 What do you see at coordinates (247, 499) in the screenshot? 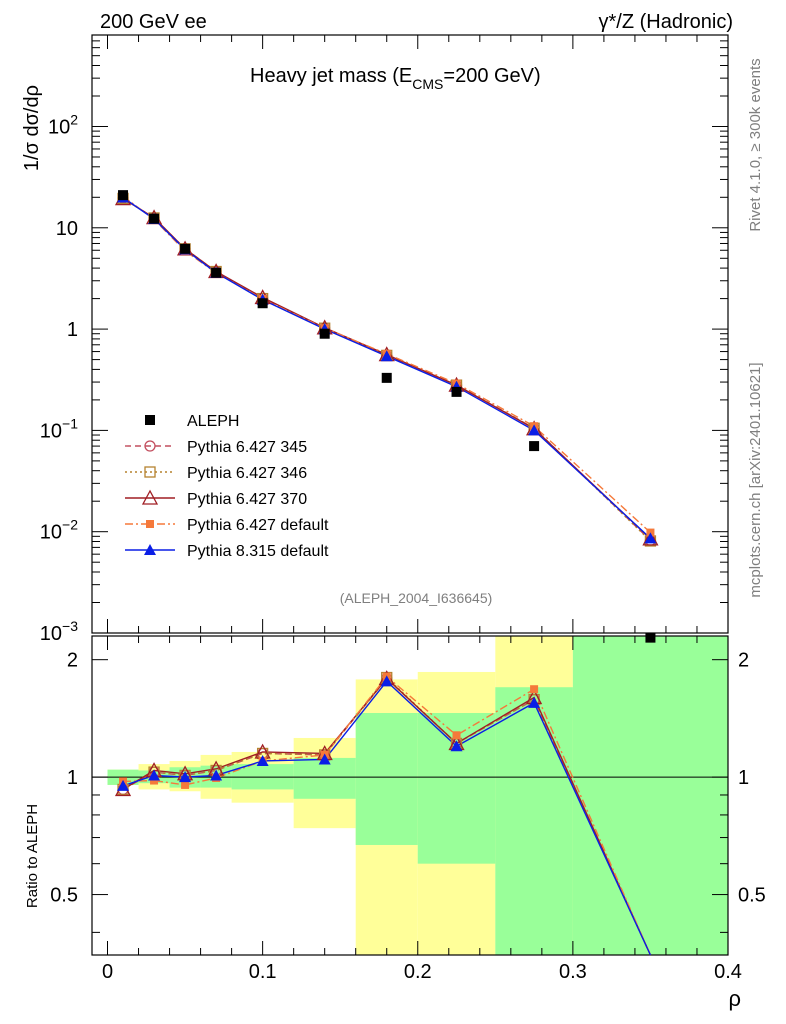
I see `legend-label: Pythia 6.427 370` at bounding box center [247, 499].